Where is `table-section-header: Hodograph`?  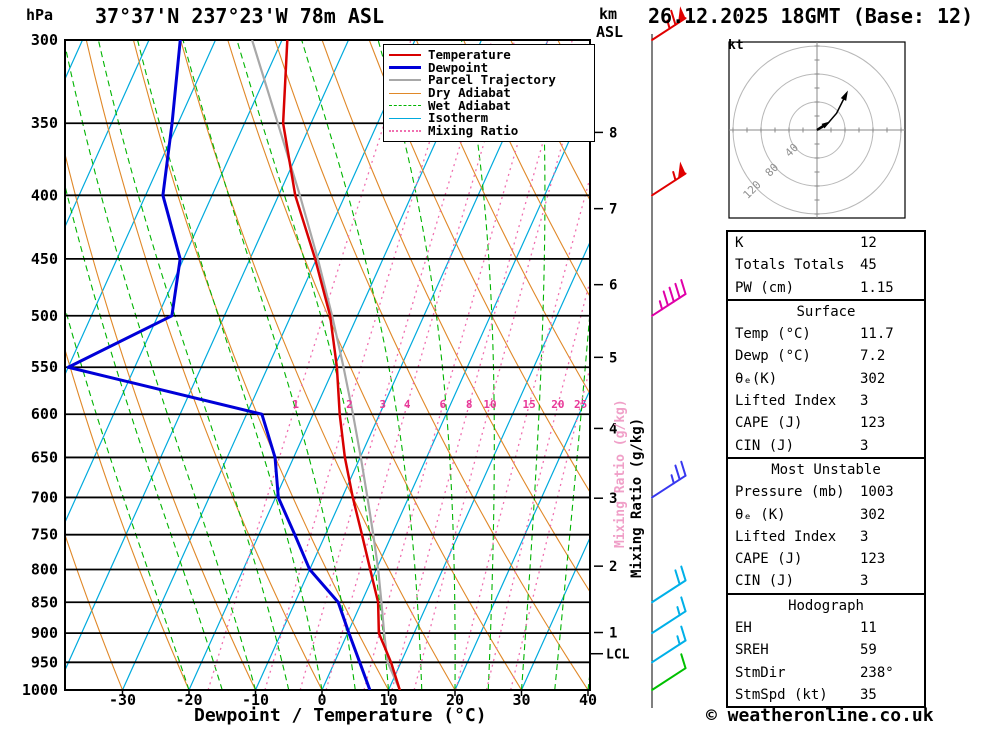 table-section-header: Hodograph is located at coordinates (826, 605).